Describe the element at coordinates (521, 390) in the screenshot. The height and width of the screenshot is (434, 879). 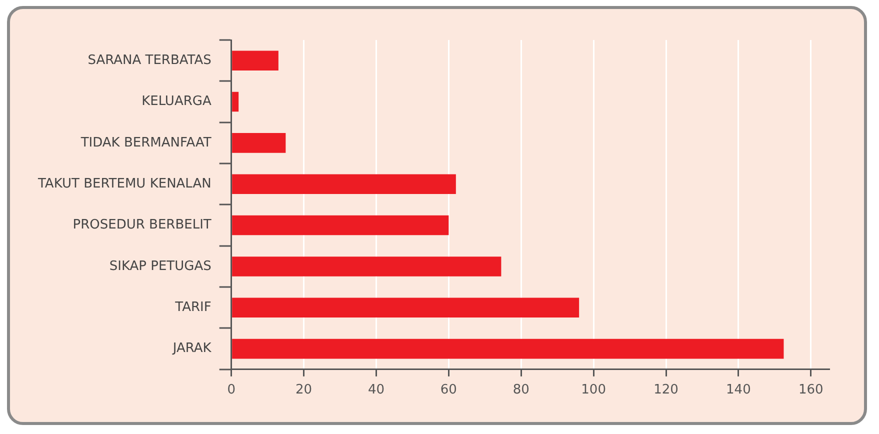
I see `x-tick-label: 80` at that location.